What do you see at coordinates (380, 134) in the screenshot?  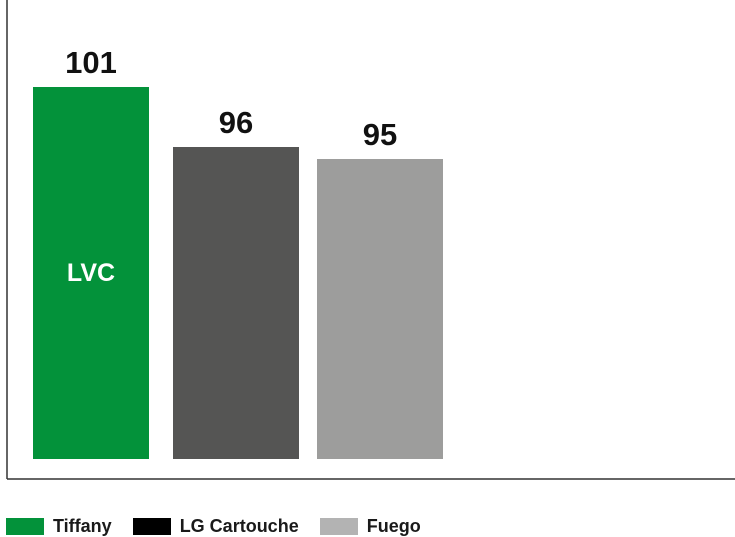 I see `data-label-fuego: 95` at bounding box center [380, 134].